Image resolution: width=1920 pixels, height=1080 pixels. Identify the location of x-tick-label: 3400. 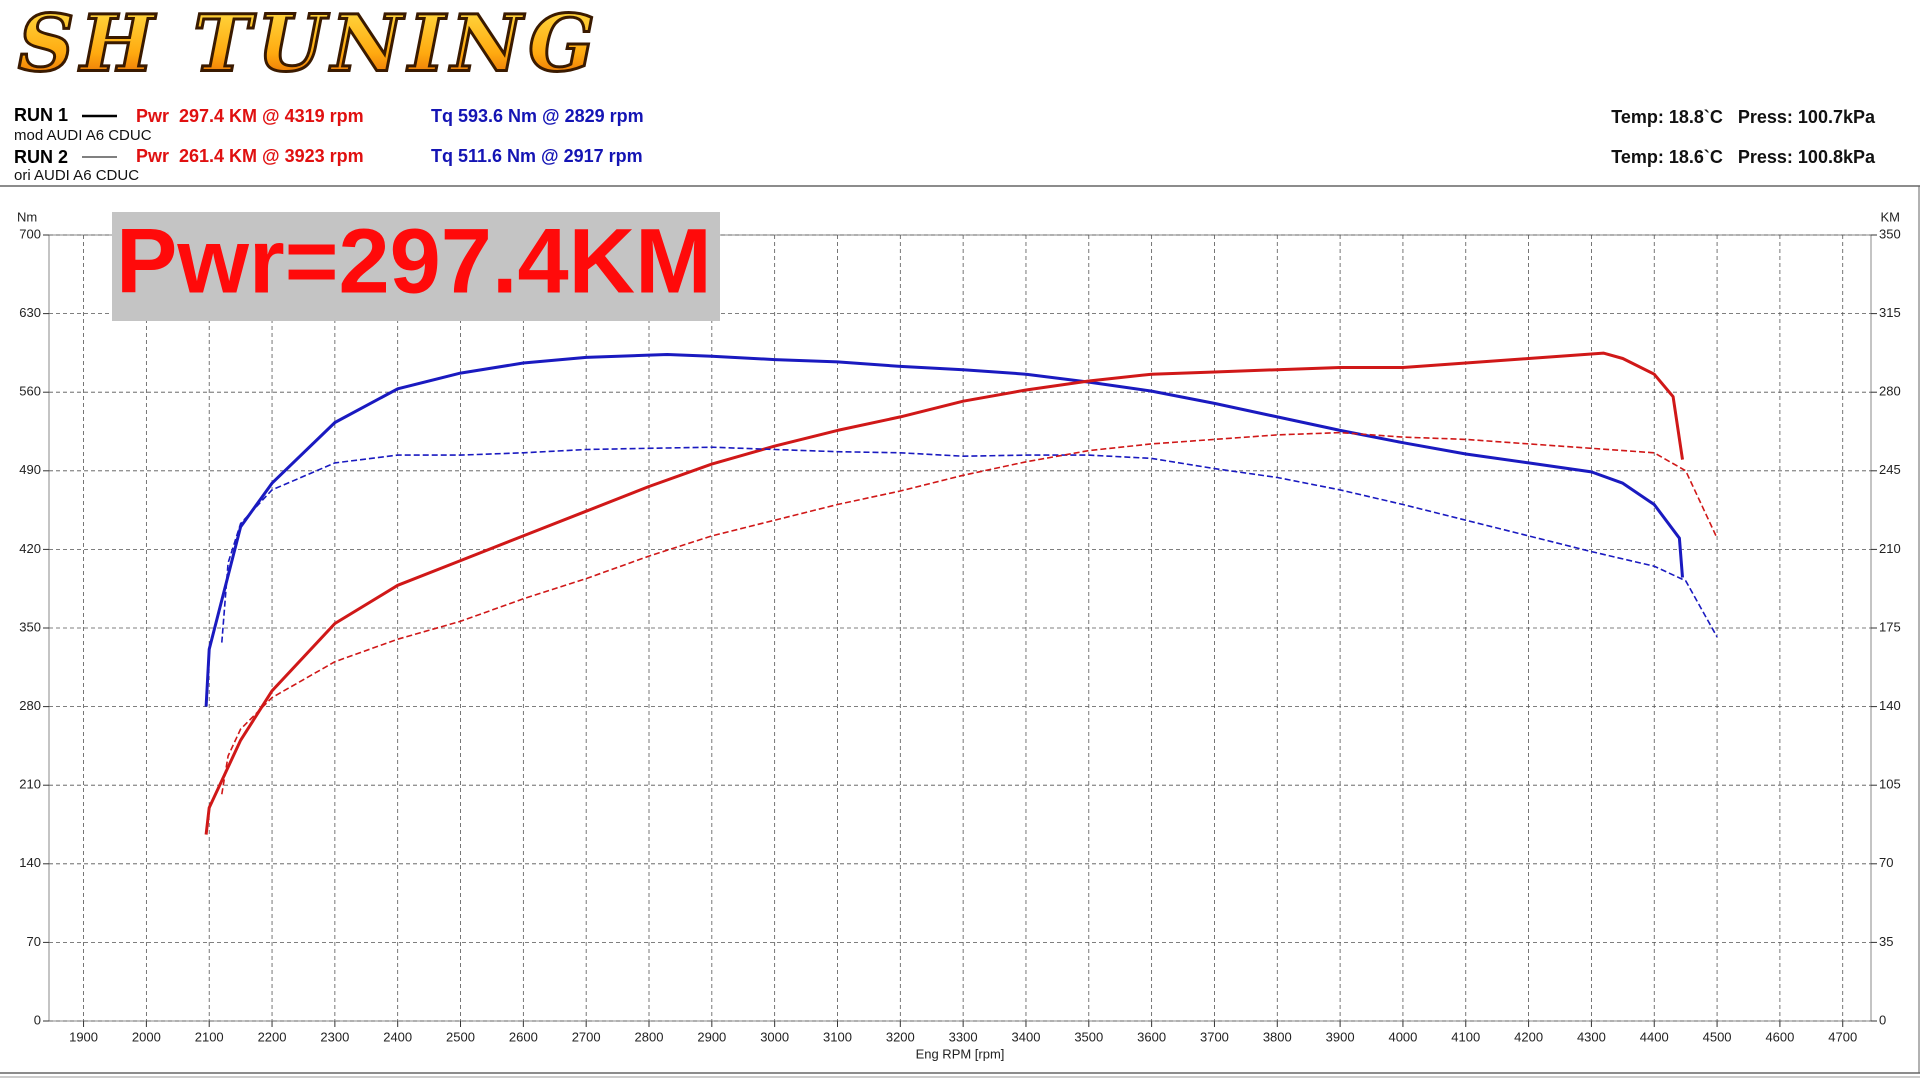
(1026, 1036).